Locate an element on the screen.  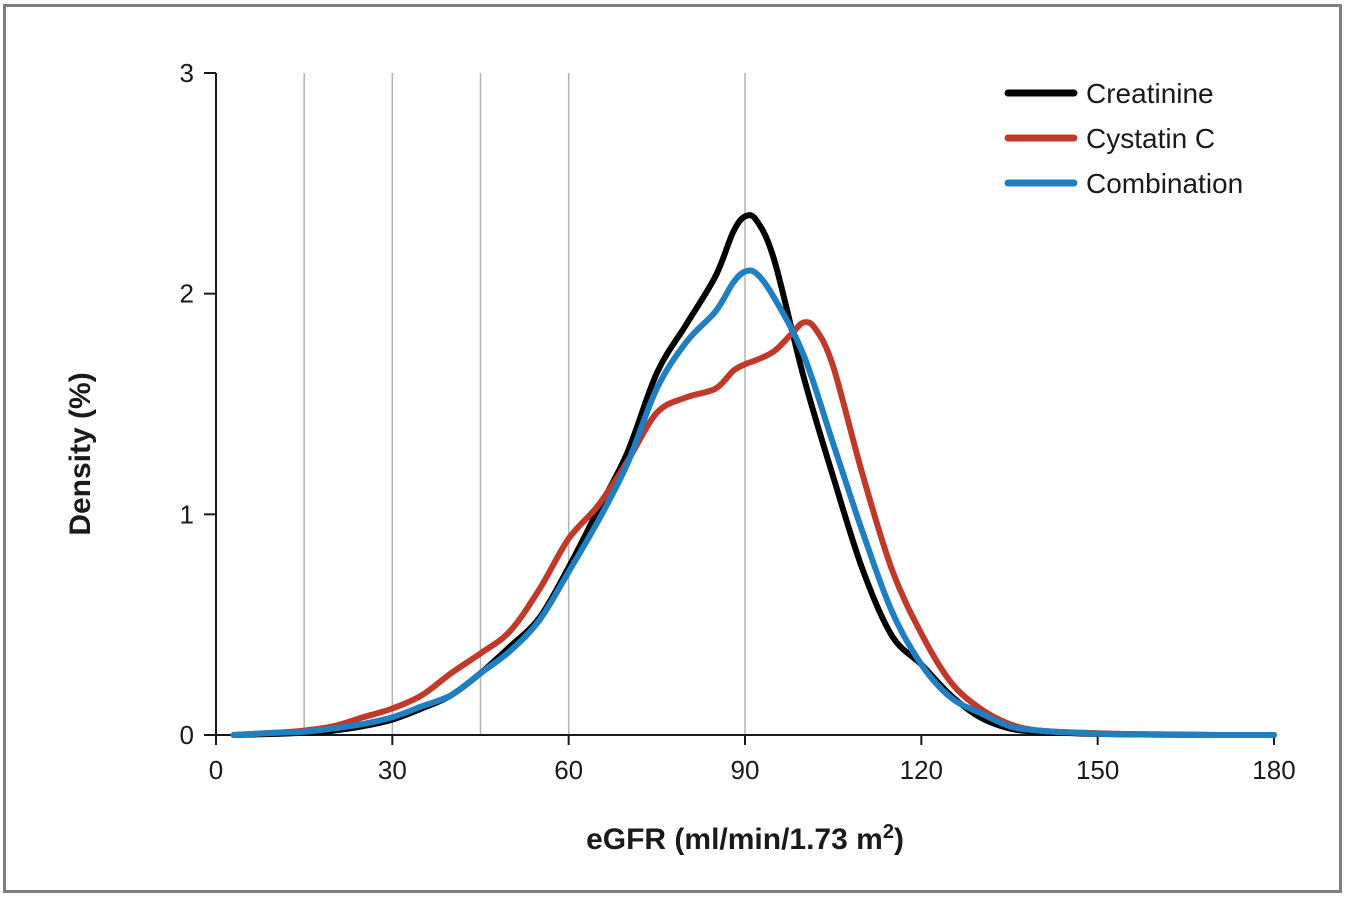
x-tick-label: 60 is located at coordinates (568, 770).